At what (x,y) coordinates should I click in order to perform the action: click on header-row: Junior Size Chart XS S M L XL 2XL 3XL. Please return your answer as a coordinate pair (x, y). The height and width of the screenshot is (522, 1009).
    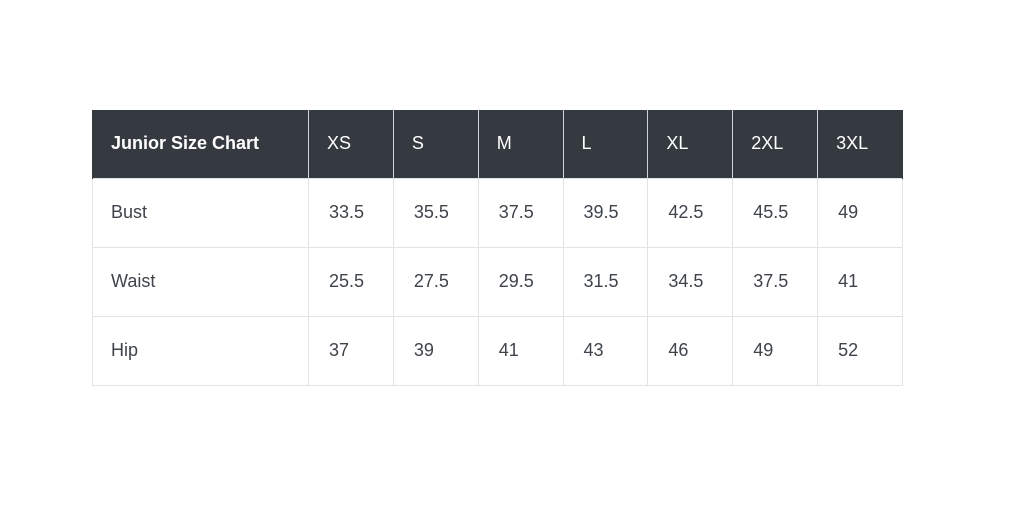
    Looking at the image, I should click on (497, 144).